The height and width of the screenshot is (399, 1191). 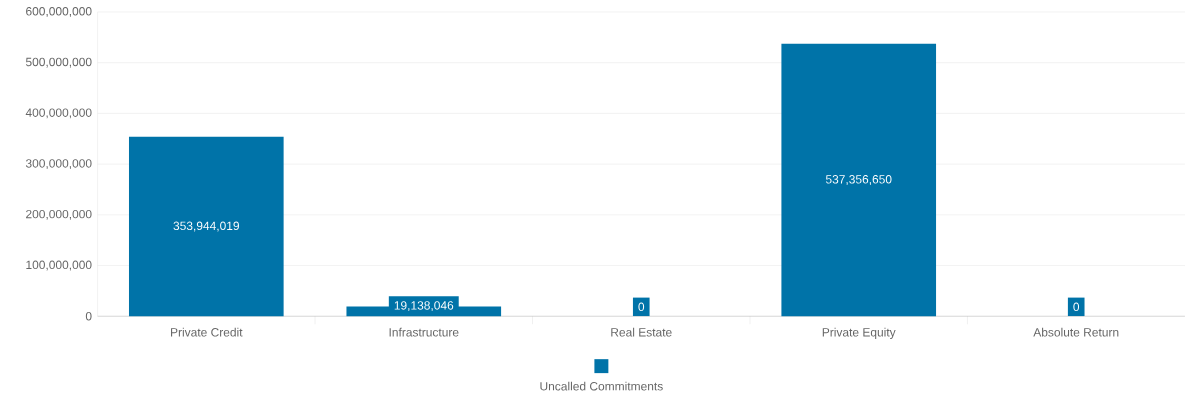 I want to click on y-tick-label: 600,000,000, so click(x=59, y=12).